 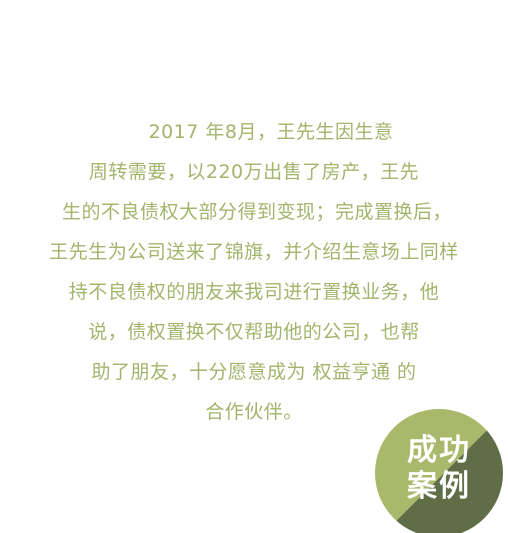 I want to click on story-line-4: 王先生为公司送来了锦旗，并介绍生意场上同样, so click(x=254, y=252).